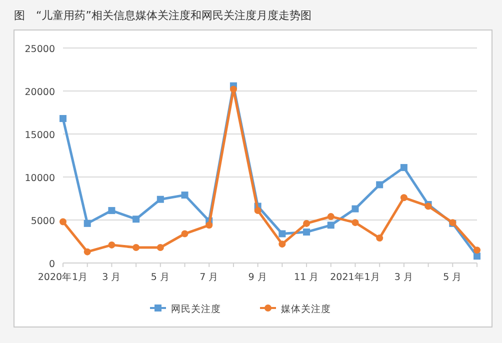 The height and width of the screenshot is (343, 502). Describe the element at coordinates (307, 277) in the screenshot. I see `x-tick-label: 11 月` at that location.